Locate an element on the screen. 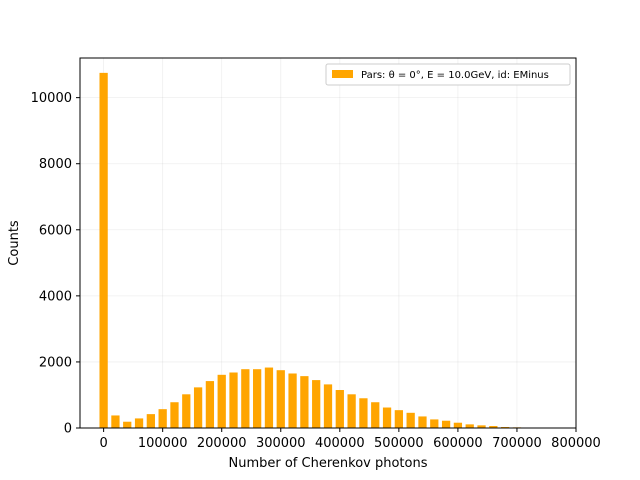  x-tick-label: 700000 is located at coordinates (517, 443).